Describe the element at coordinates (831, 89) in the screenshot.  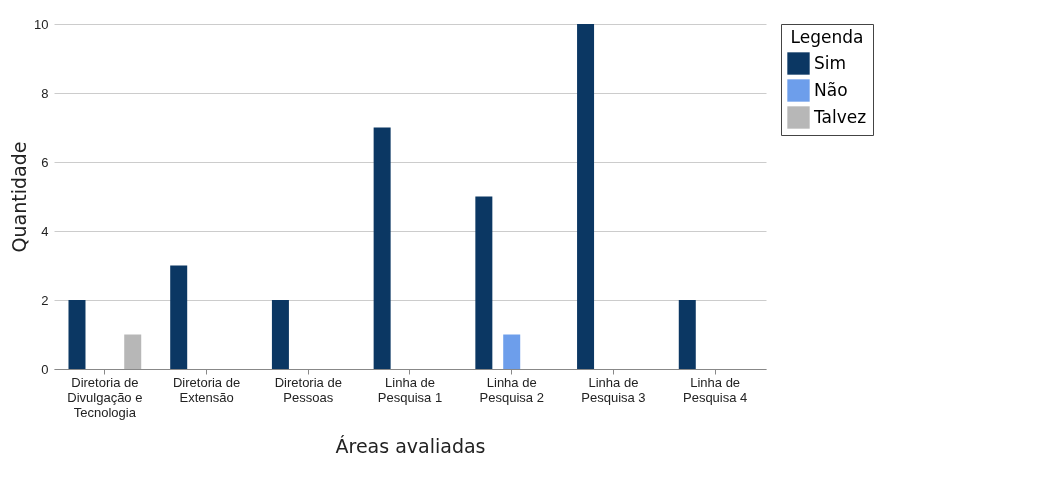
I see `legend-label: Não` at that location.